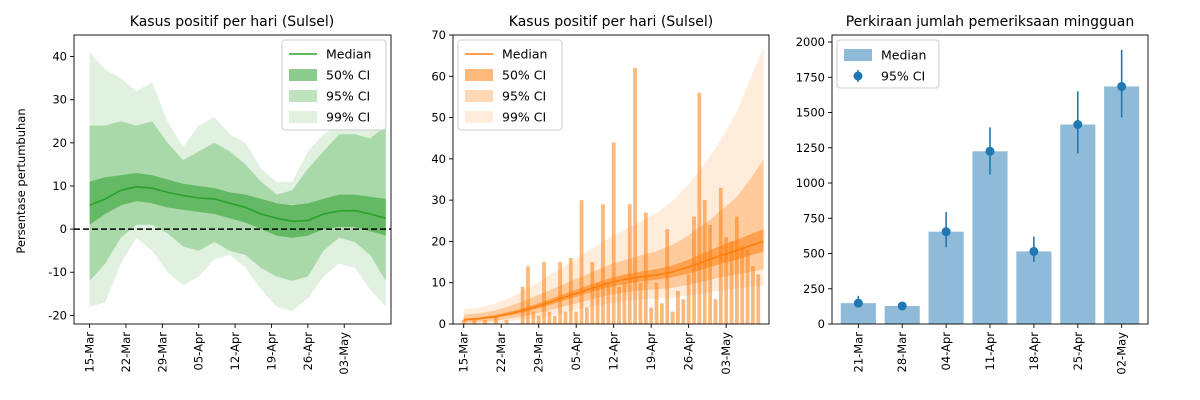  I want to click on y-tick-label: 250, so click(814, 289).